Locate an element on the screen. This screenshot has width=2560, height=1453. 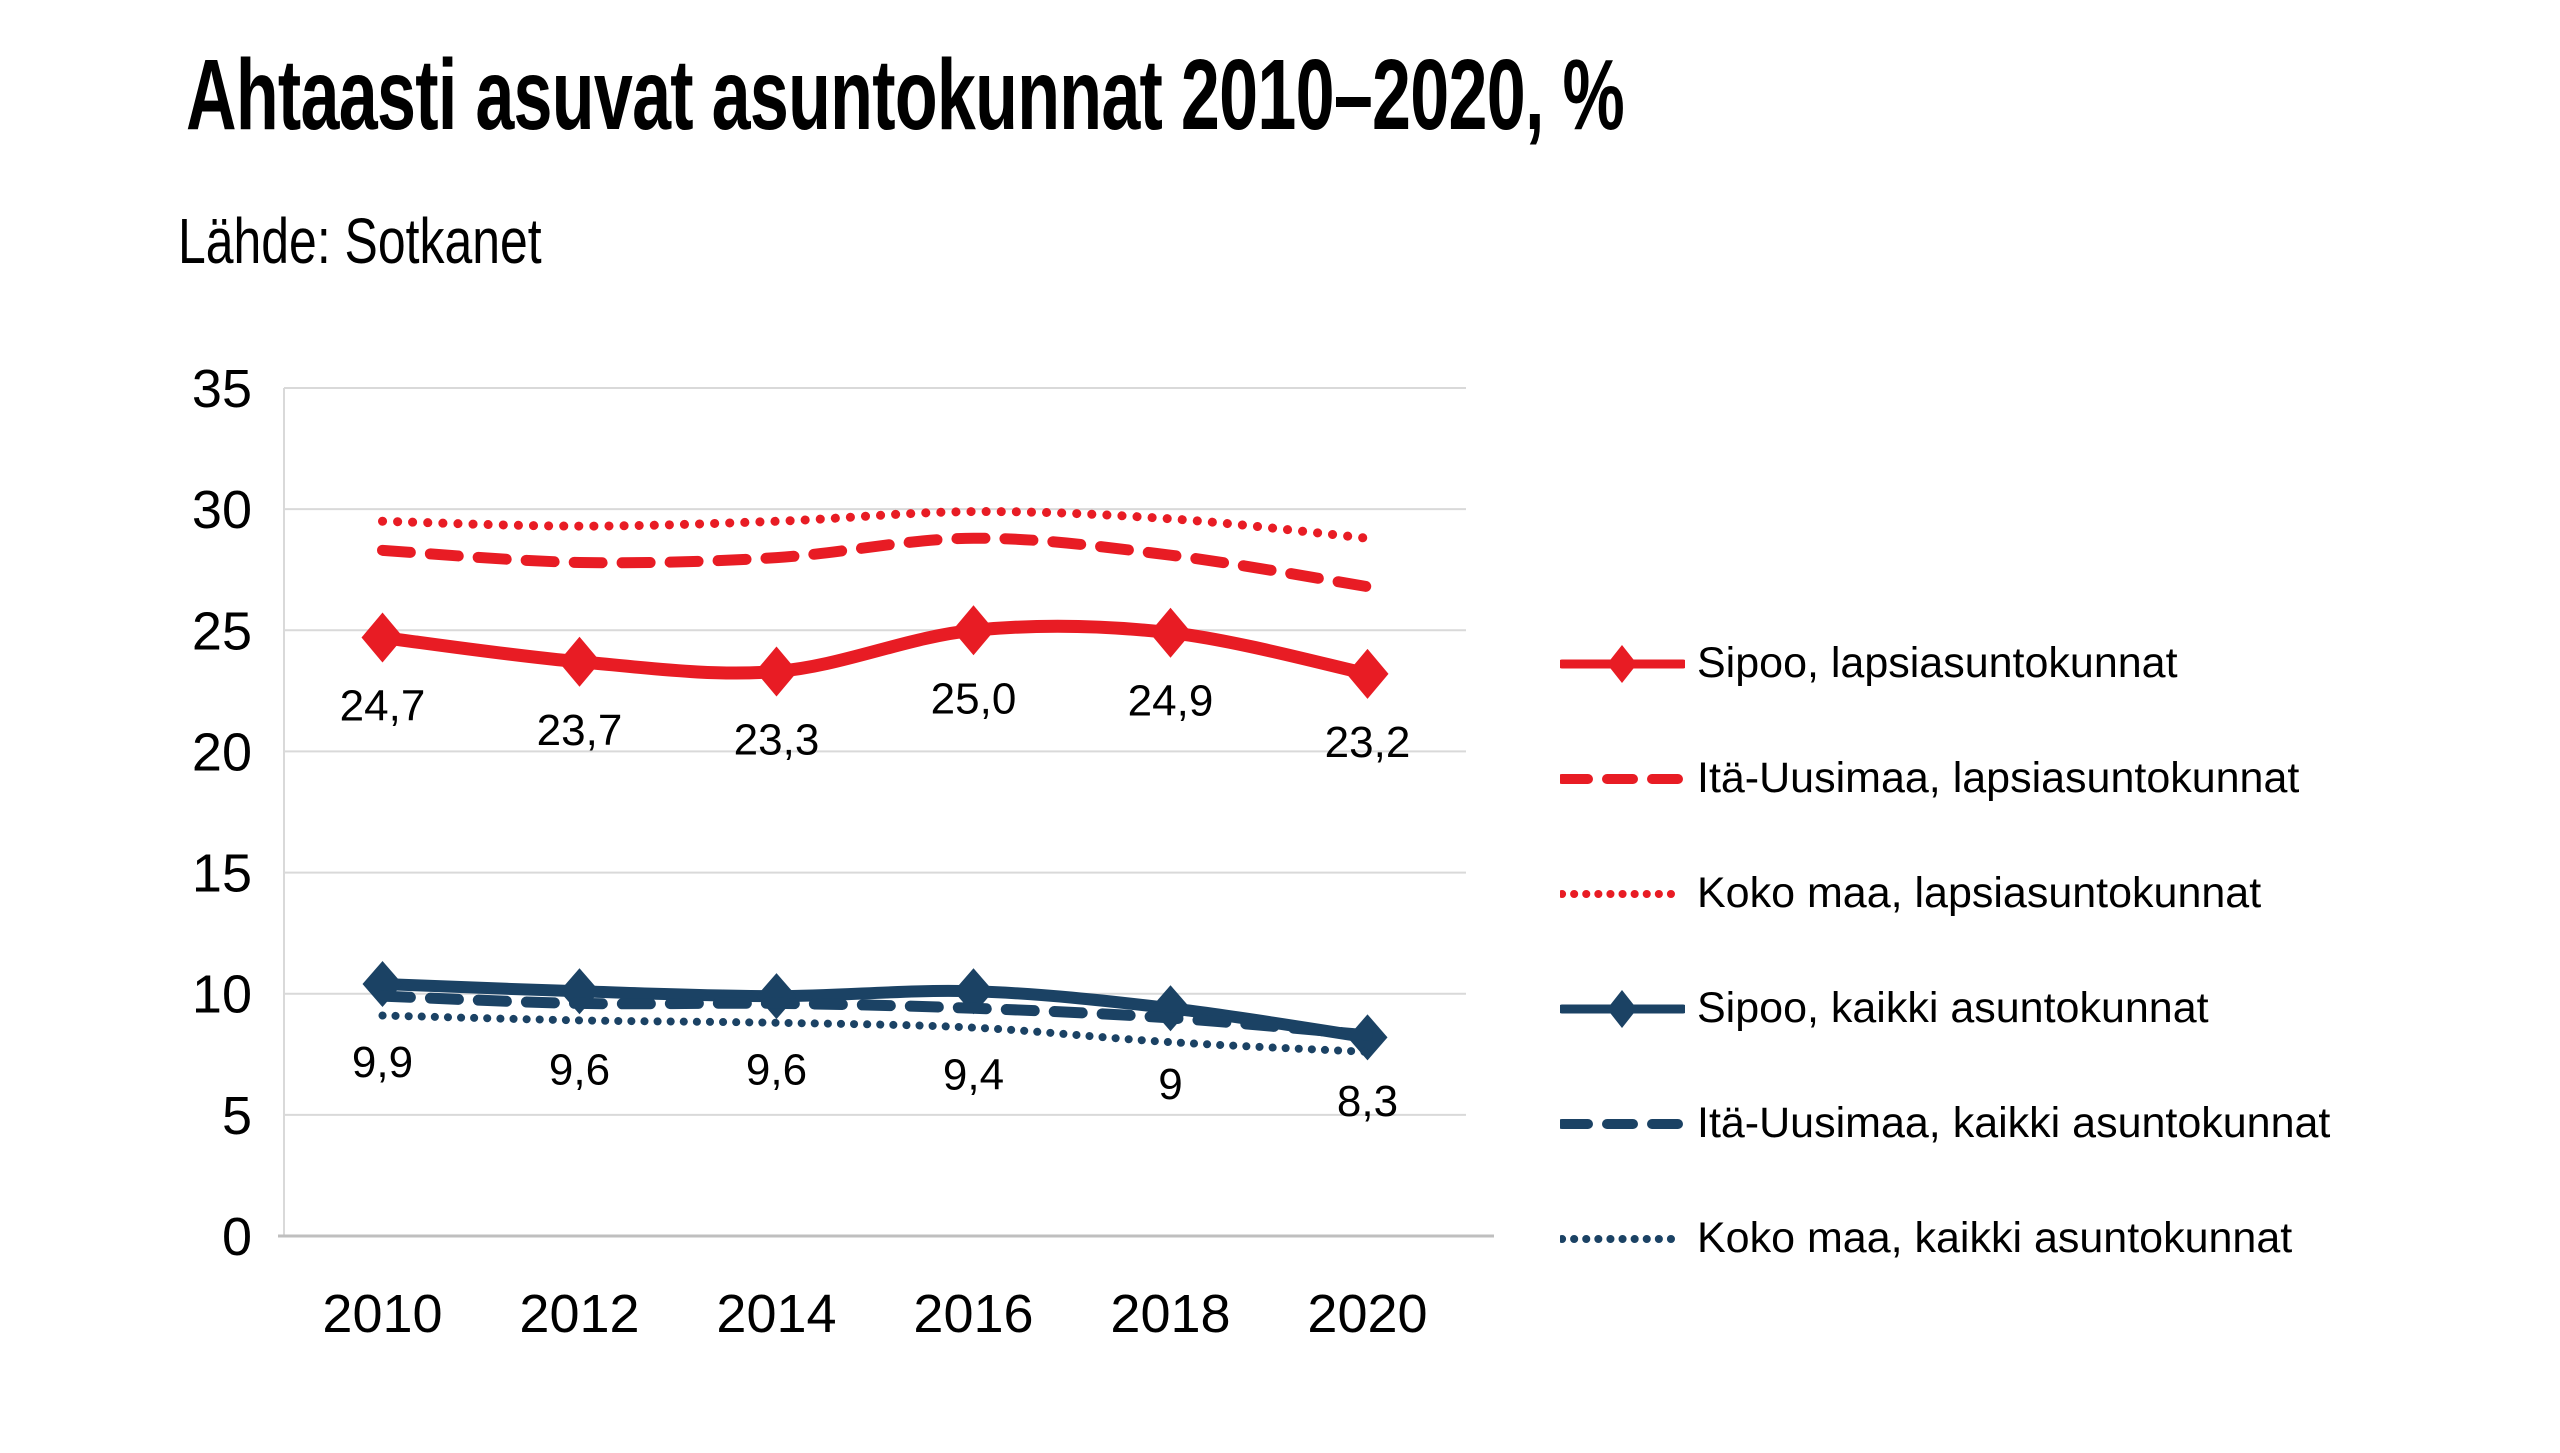
series-line-sipoo-kaikki-asuntokunnat is located at coordinates (875, 1011).